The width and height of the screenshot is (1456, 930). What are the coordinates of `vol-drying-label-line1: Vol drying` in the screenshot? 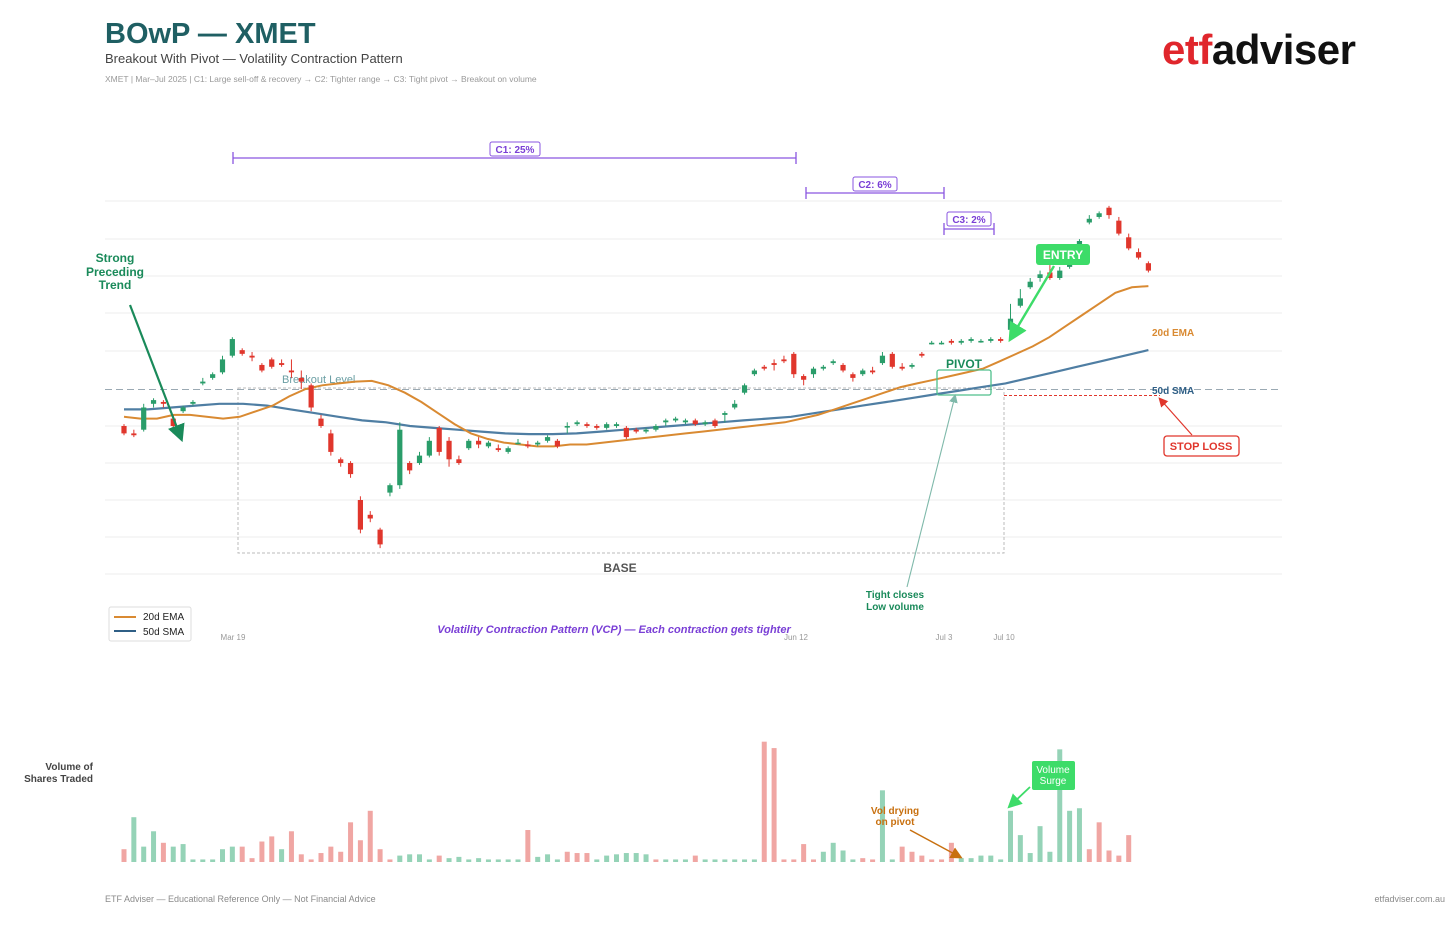 It's located at (895, 811).